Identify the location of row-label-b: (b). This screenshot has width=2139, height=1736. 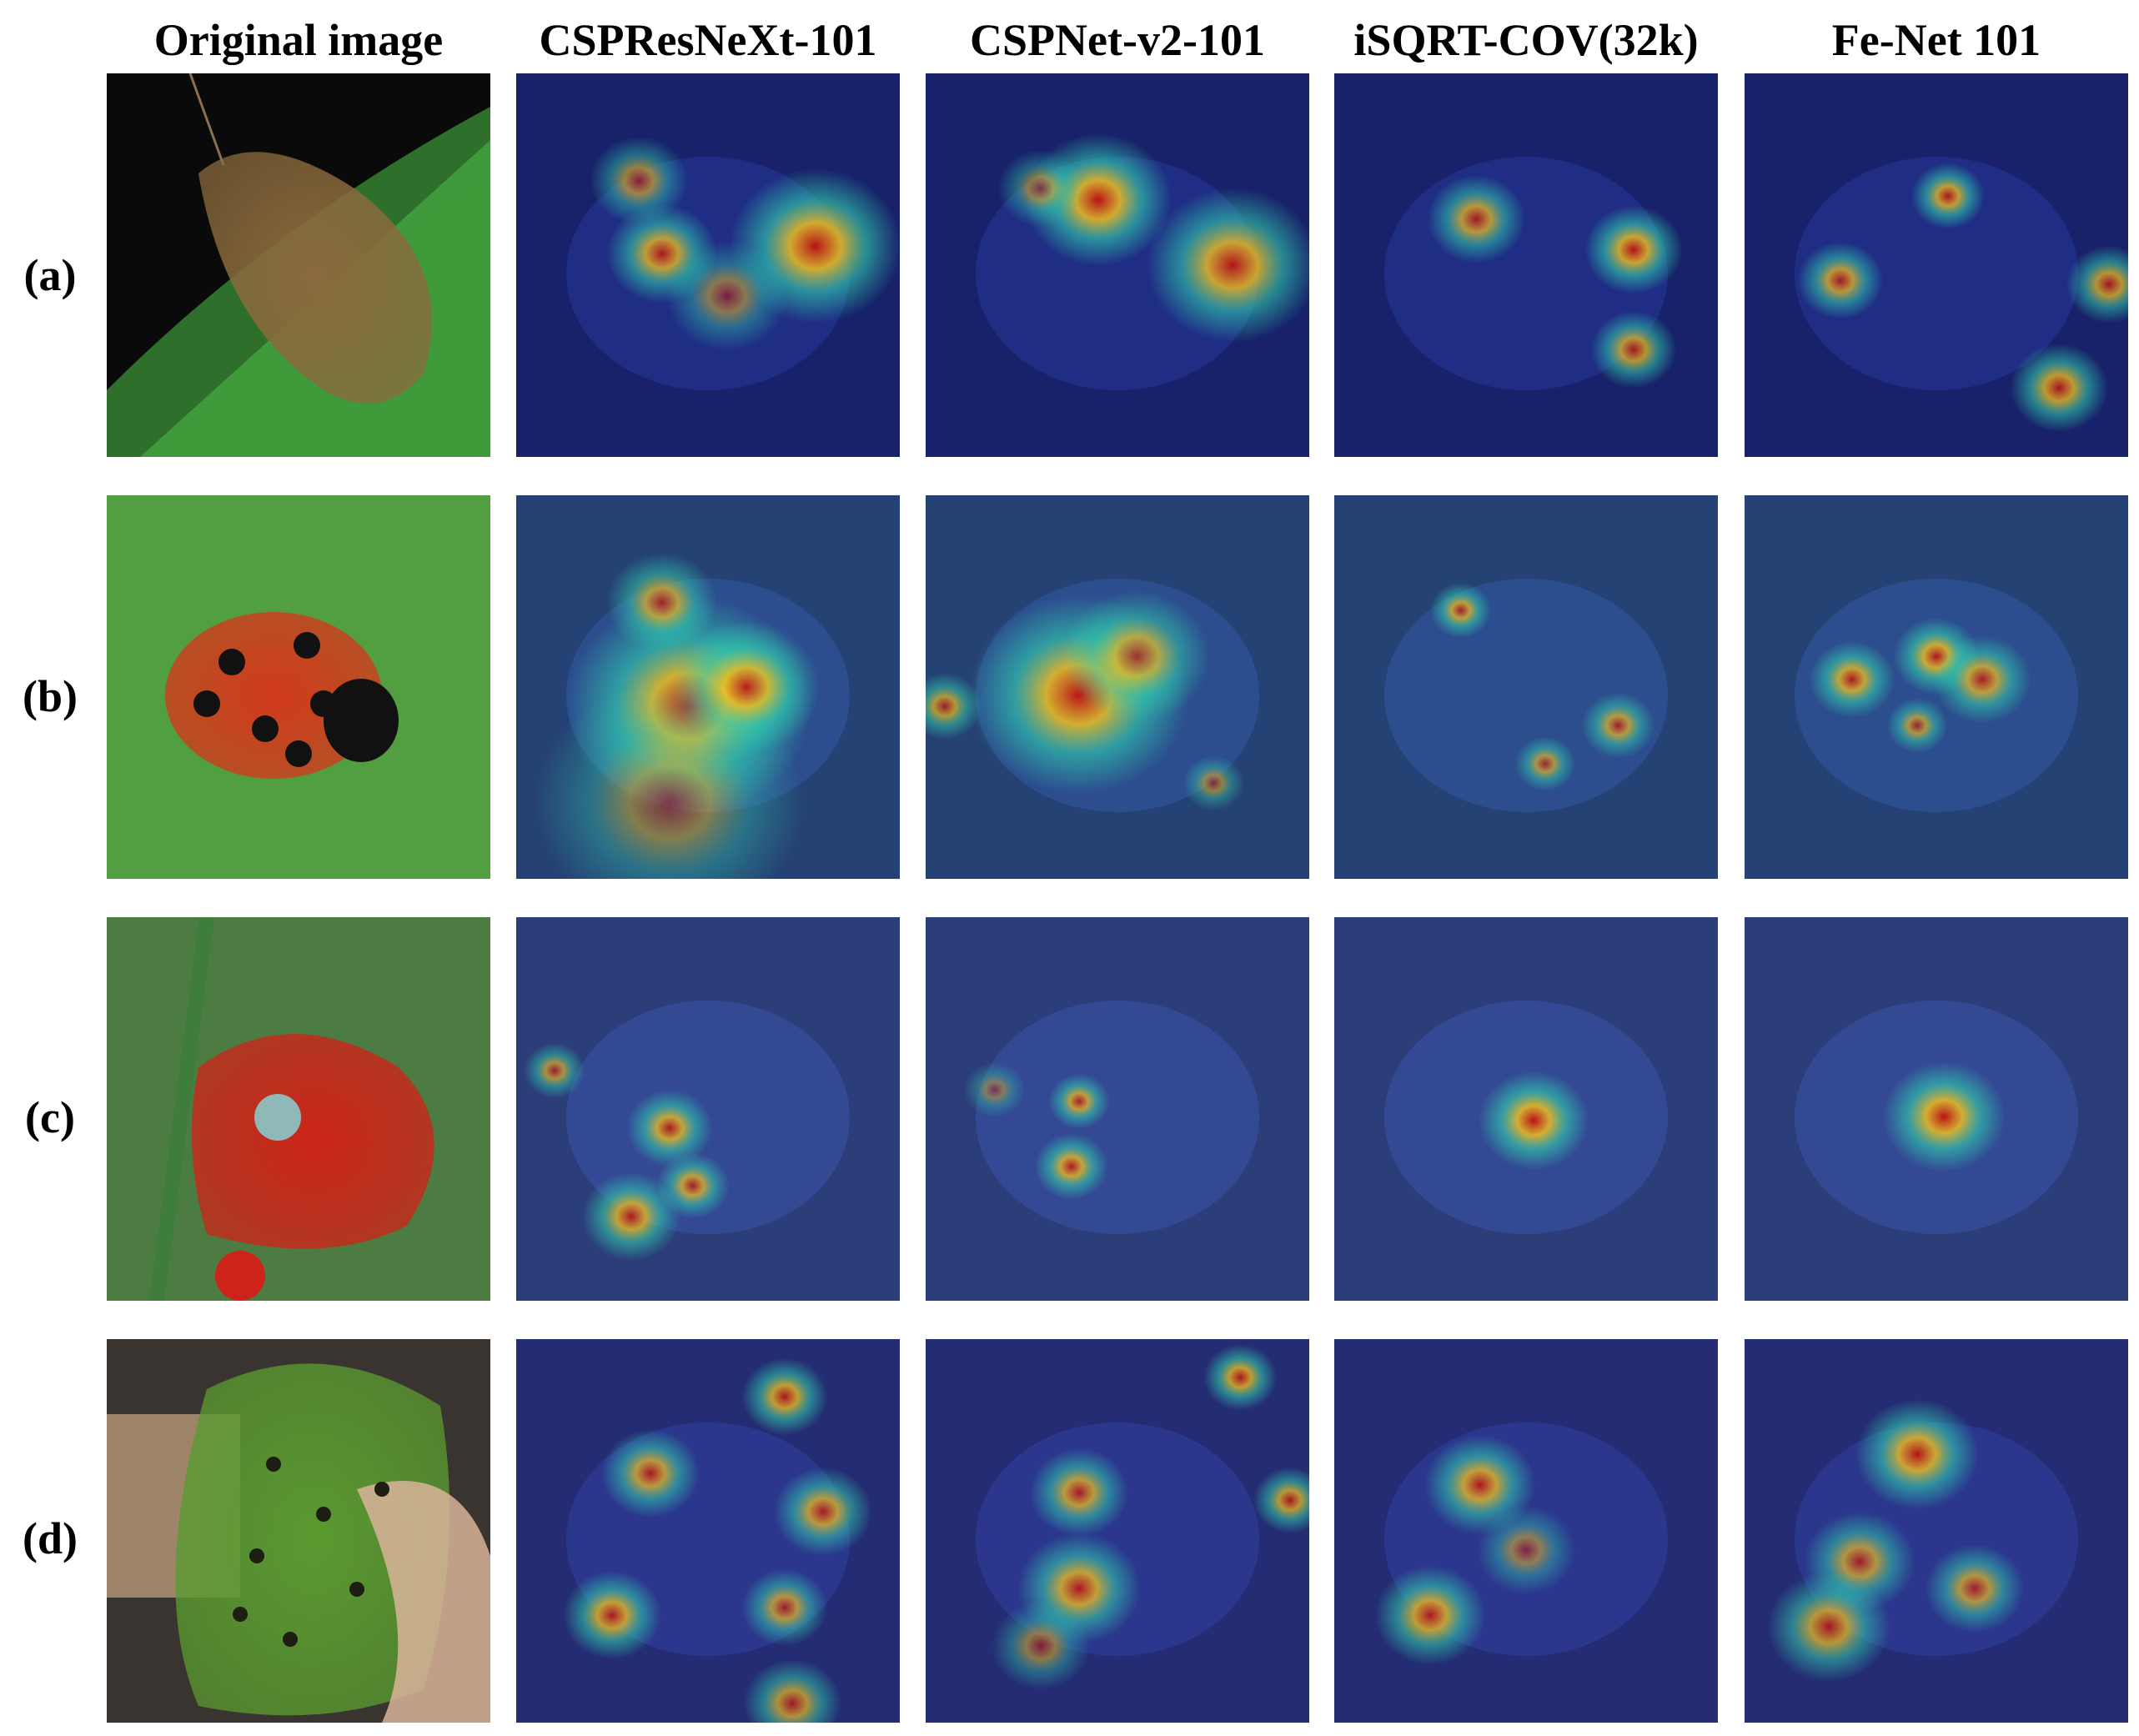
(50, 696).